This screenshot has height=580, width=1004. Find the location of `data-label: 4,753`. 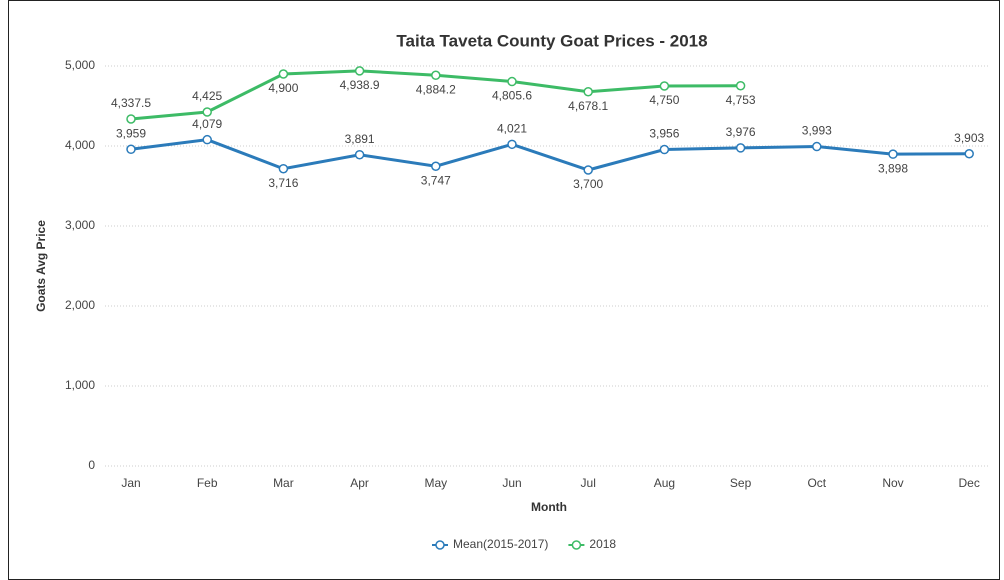

data-label: 4,753 is located at coordinates (741, 100).